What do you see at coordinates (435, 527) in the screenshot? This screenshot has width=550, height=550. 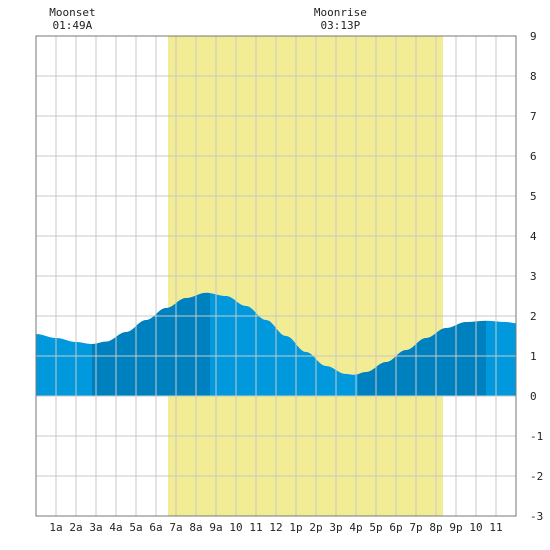 I see `x-tick-label: 8p` at bounding box center [435, 527].